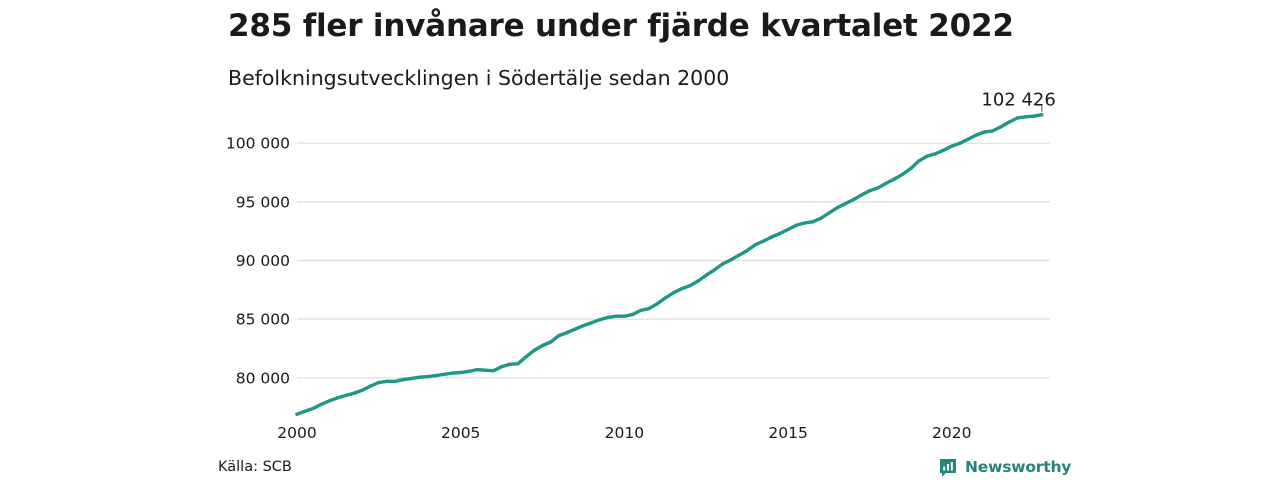  Describe the element at coordinates (263, 202) in the screenshot. I see `y-tick-label: 95 000` at that location.